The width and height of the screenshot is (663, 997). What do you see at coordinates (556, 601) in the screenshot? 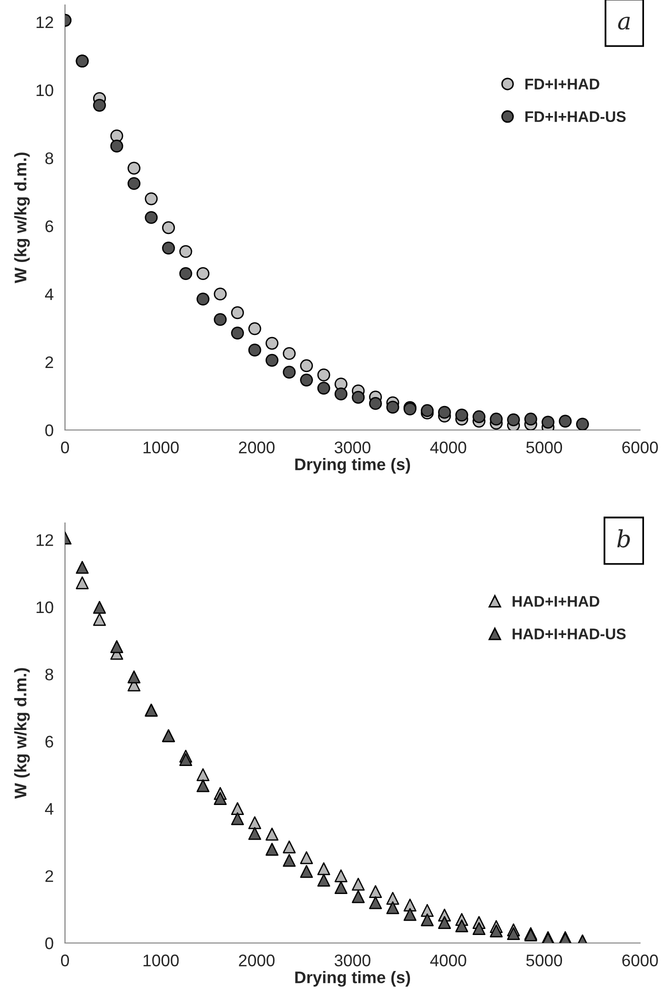
I see `legend-label: HAD+I+HAD` at bounding box center [556, 601].